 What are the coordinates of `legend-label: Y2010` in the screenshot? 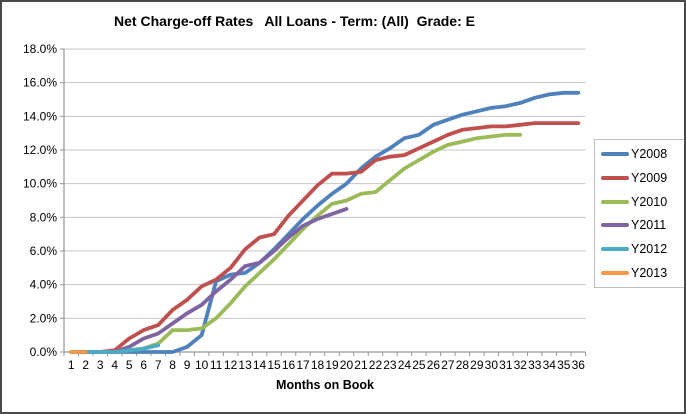 It's located at (649, 201).